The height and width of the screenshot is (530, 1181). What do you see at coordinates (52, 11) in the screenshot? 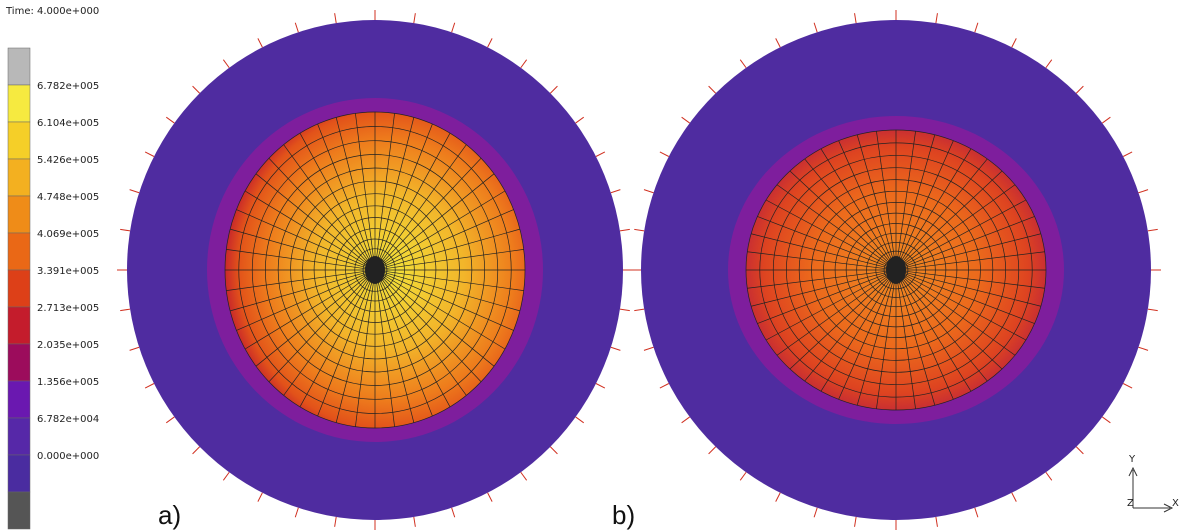
I see `time-label: Time: 4.000e+000` at bounding box center [52, 11].